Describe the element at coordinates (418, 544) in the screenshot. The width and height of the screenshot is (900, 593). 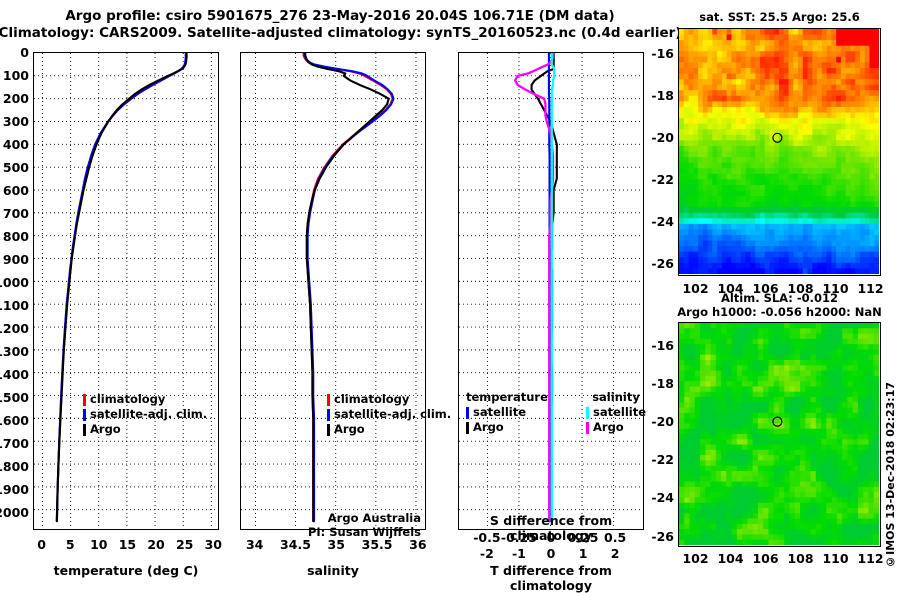
I see `axis-tick-label: 36` at that location.